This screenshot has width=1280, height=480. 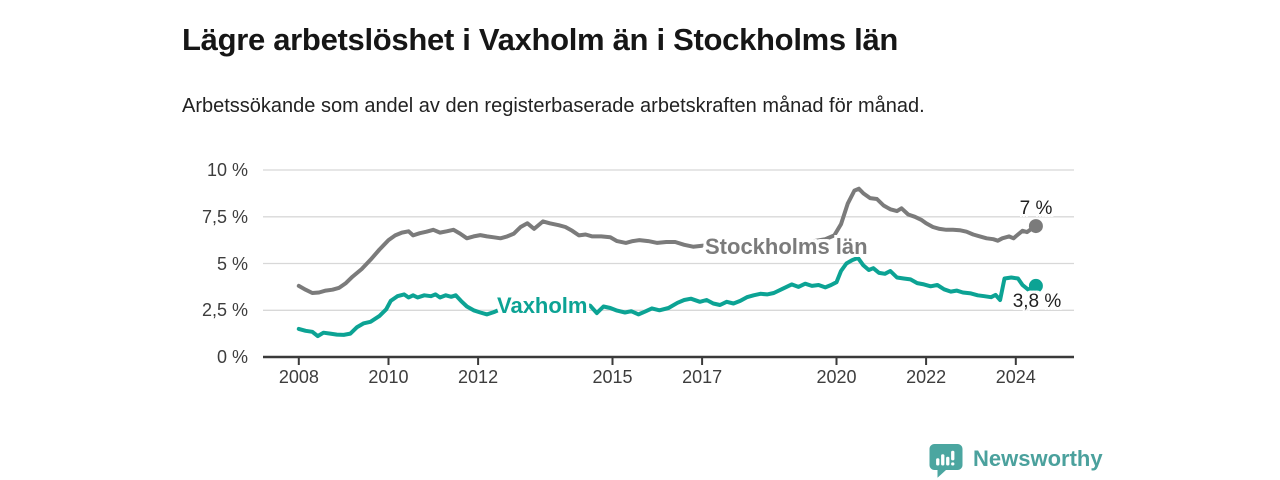 I want to click on series-label-vaxholm: Vaxholm, so click(x=542, y=305).